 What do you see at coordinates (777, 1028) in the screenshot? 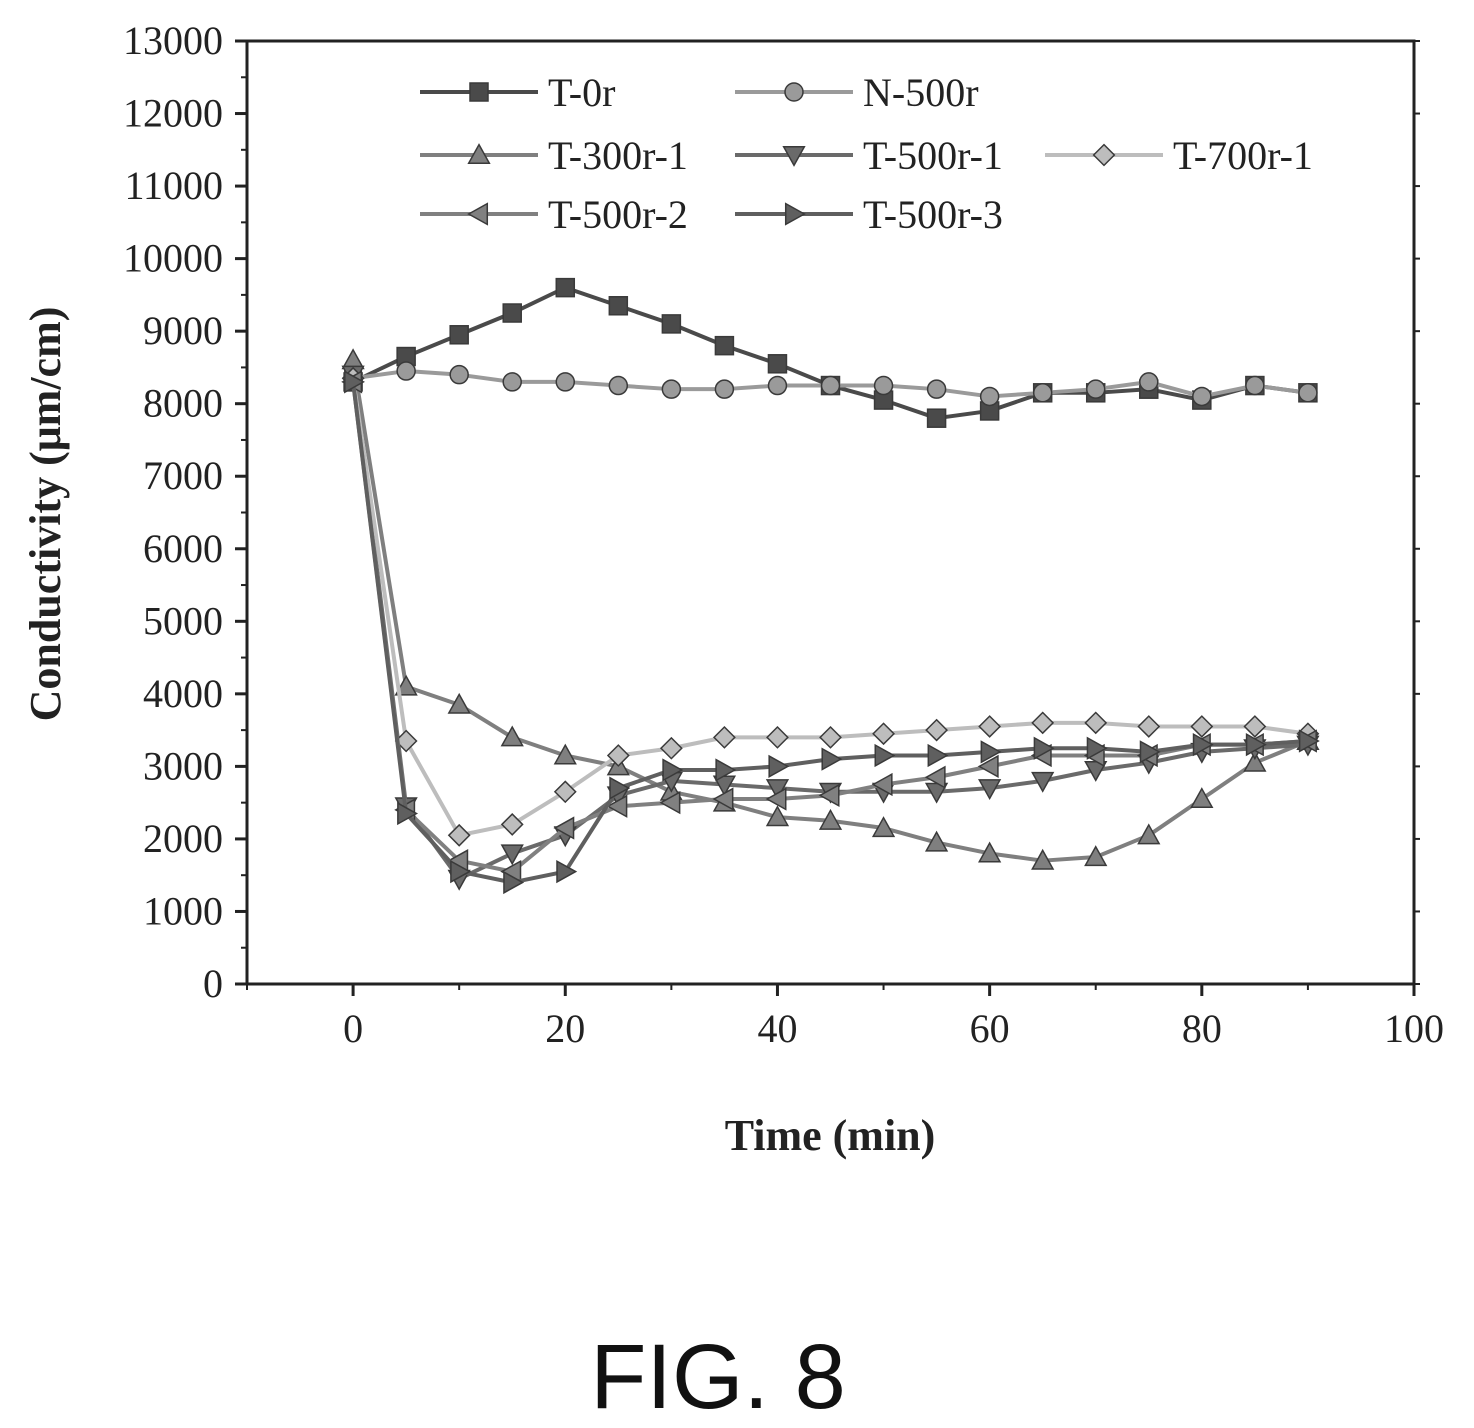
I see `x-tick-label: 40` at bounding box center [777, 1028].